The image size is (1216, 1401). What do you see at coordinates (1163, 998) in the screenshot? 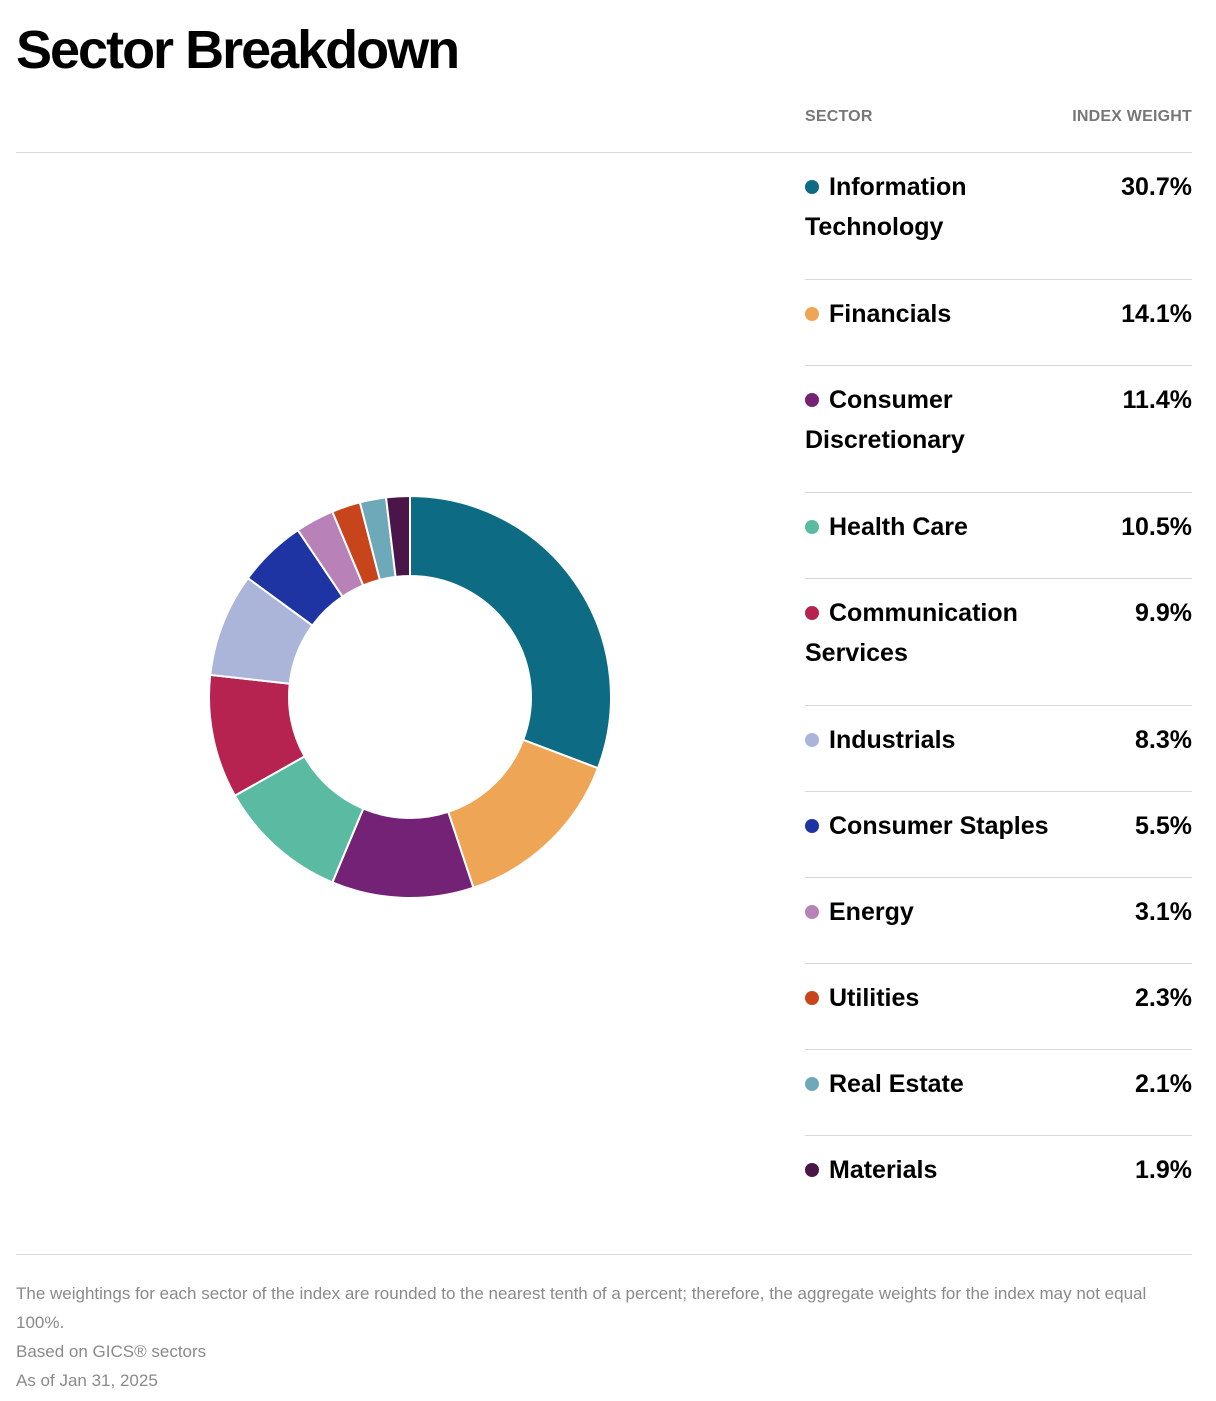
I see `legend-sector-weight: 2.3%` at bounding box center [1163, 998].